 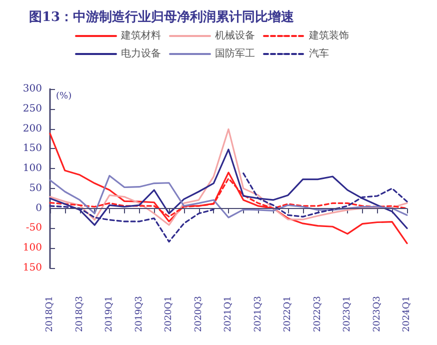 What do you see at coordinates (377, 314) in the screenshot?
I see `x-tick-label: 2023Q3` at bounding box center [377, 314].